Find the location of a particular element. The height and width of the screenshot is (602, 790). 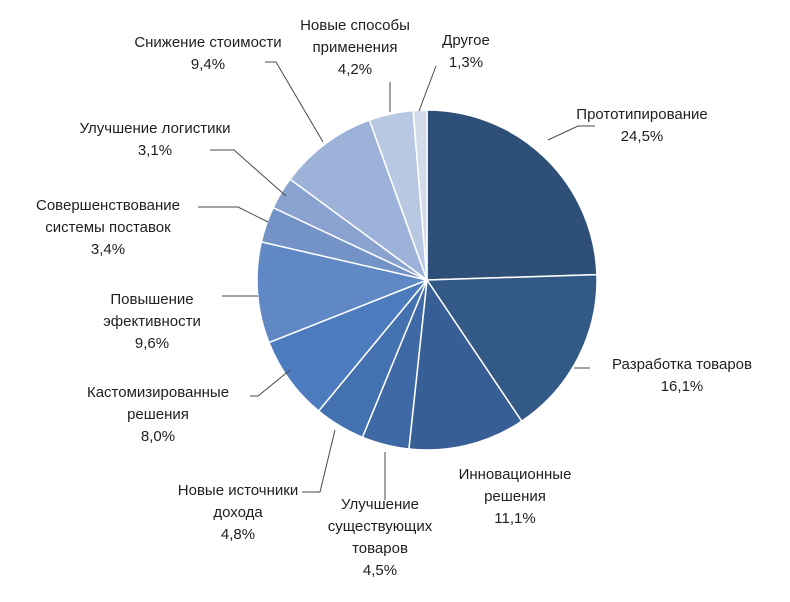

slice-label: Прототипирование 24,5% is located at coordinates (641, 126).